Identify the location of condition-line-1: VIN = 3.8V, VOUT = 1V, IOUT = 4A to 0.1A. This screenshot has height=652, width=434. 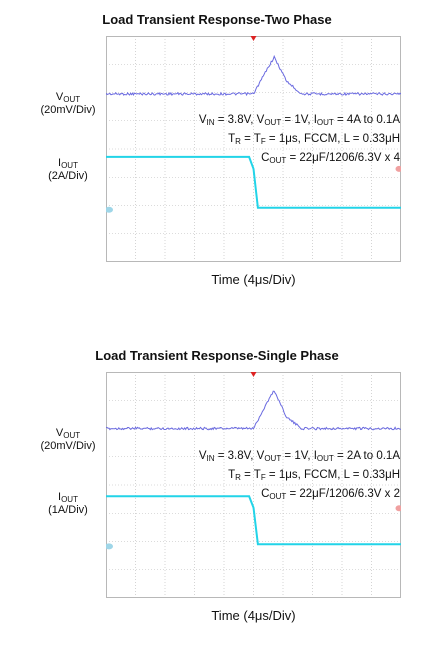
(299, 121).